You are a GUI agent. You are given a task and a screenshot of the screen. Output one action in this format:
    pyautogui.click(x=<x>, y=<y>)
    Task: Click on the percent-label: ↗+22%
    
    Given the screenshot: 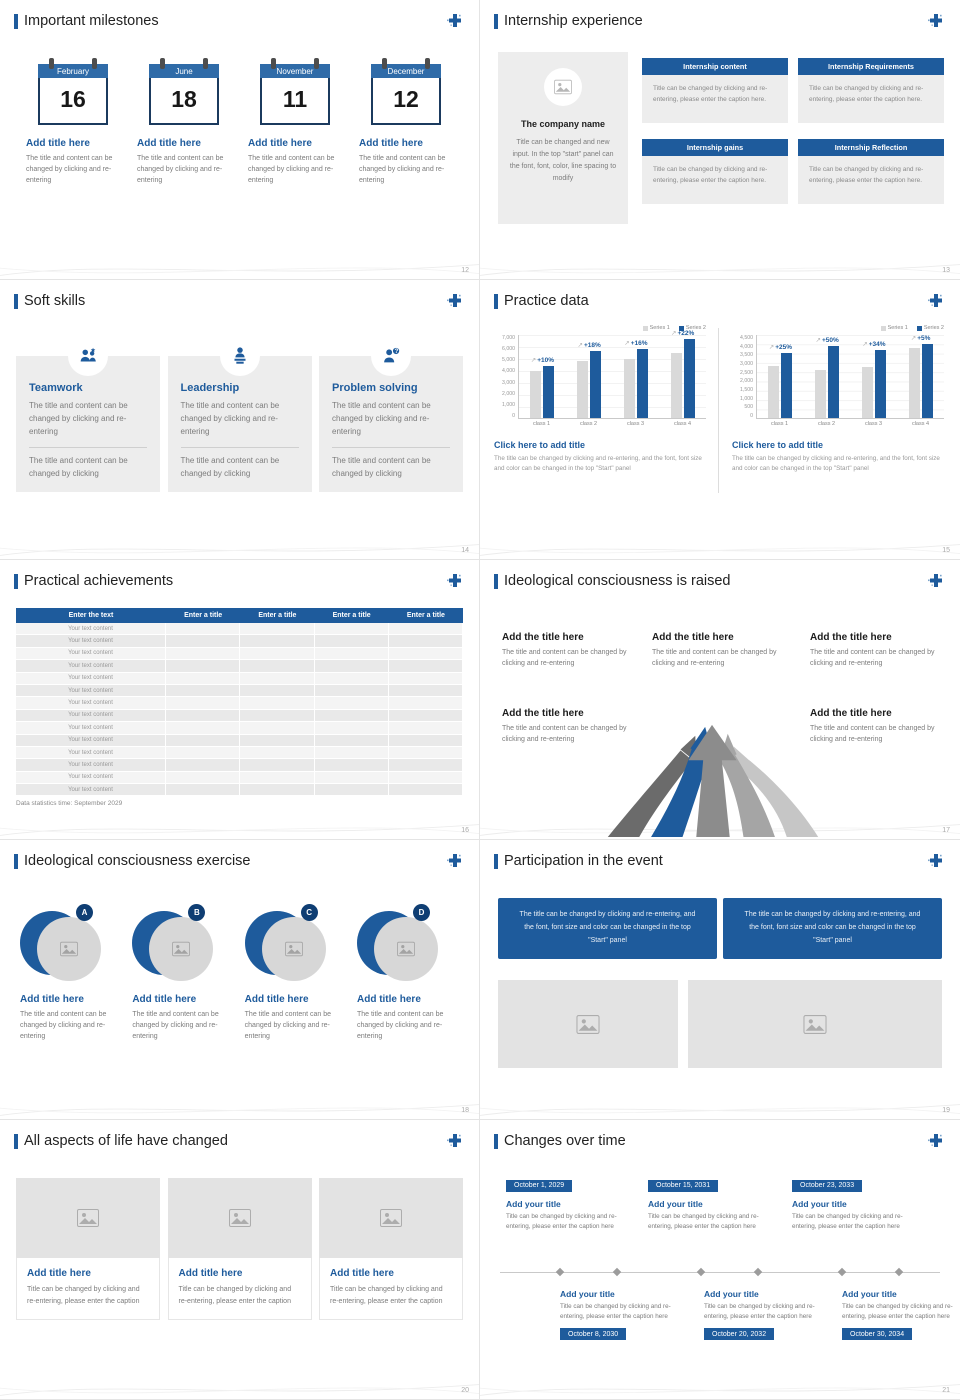 What is the action you would take?
    pyautogui.click(x=682, y=333)
    